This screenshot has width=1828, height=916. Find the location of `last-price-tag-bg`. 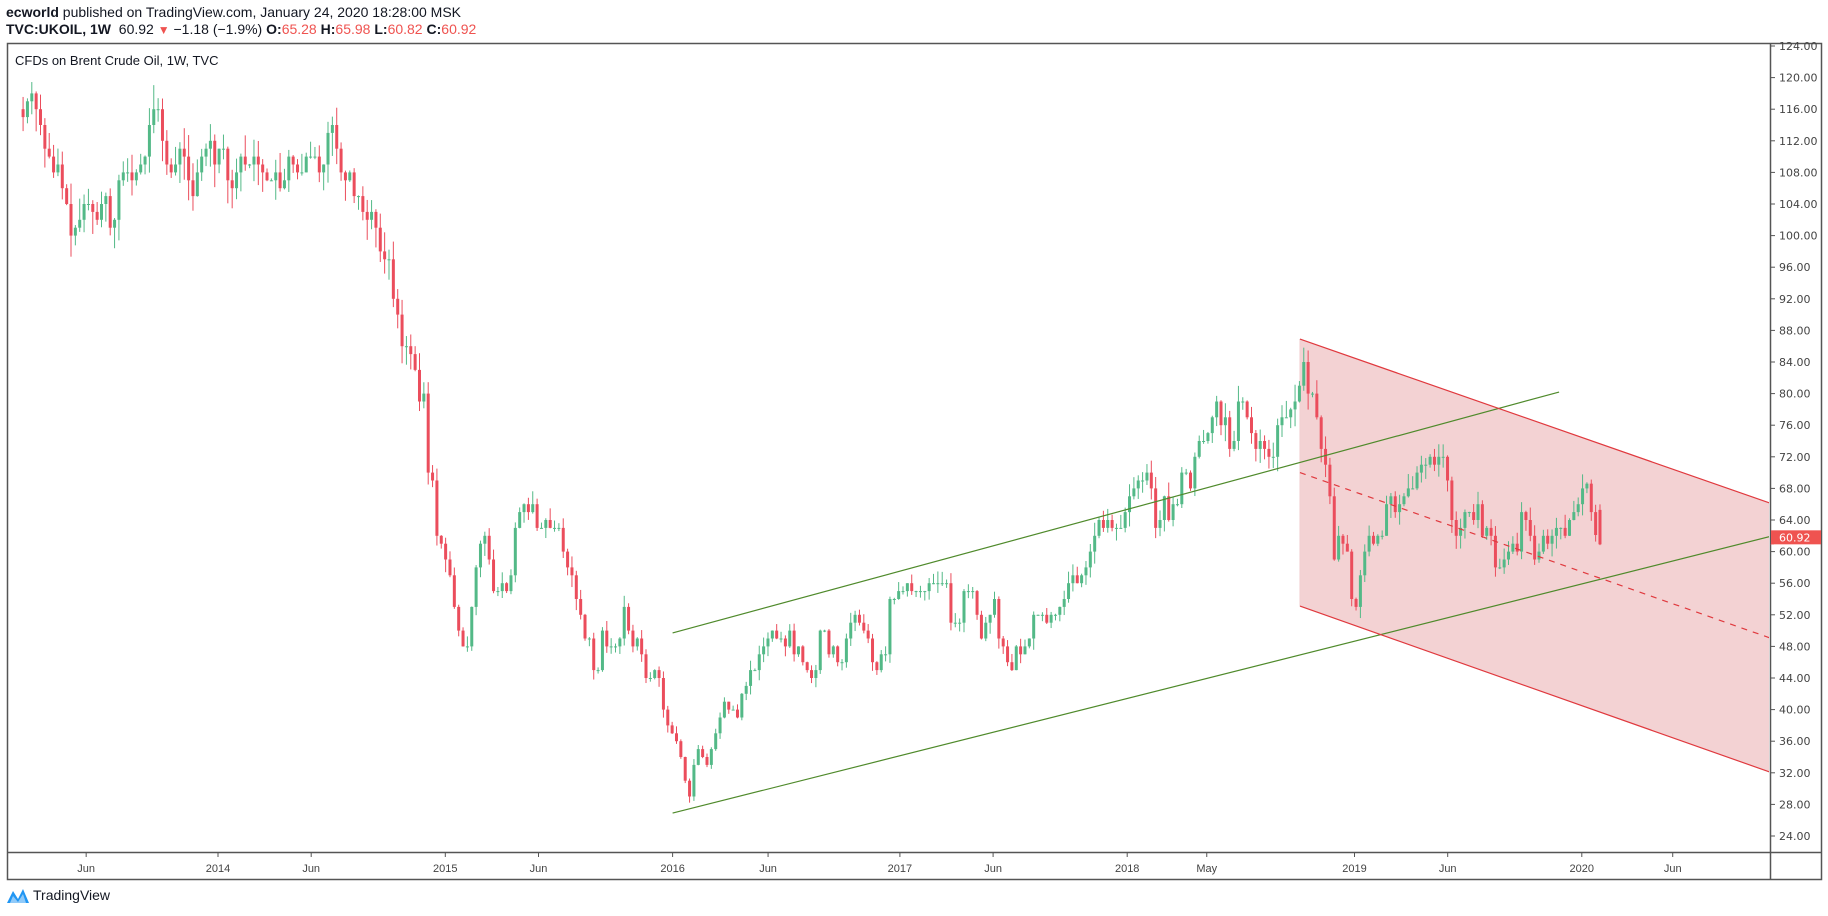

last-price-tag-bg is located at coordinates (1796, 537).